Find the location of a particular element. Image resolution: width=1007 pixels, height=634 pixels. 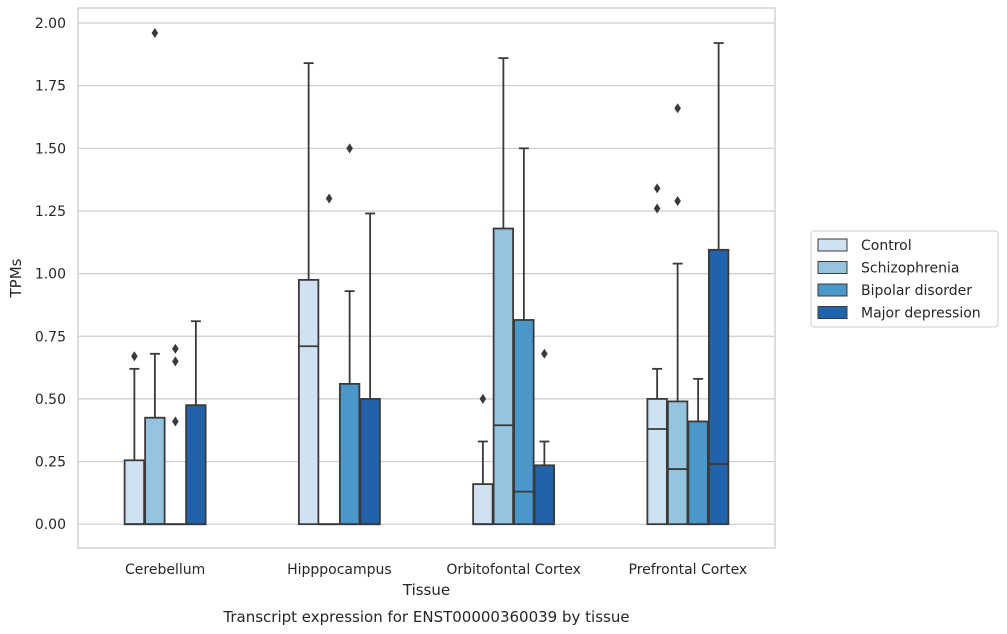

x-tick-label: Prefrontal Cortex is located at coordinates (688, 570).